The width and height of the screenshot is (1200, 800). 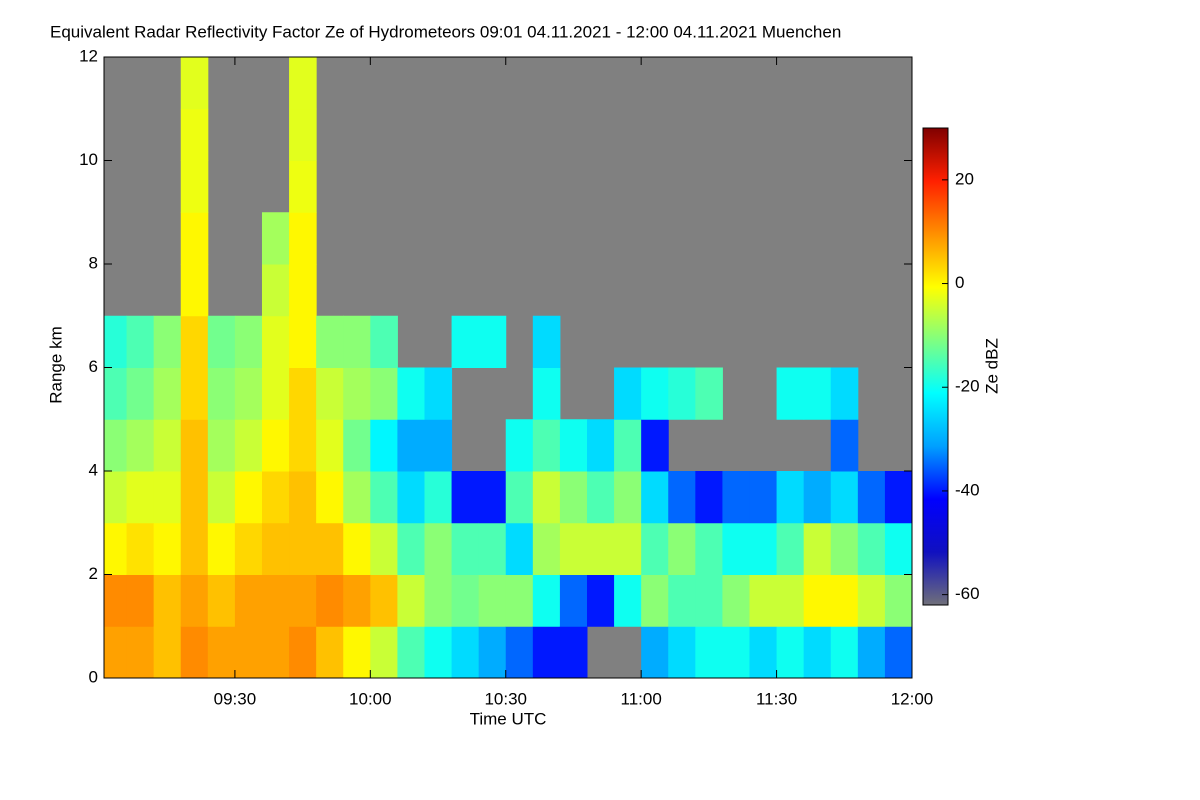 What do you see at coordinates (93, 469) in the screenshot?
I see `y-tick-label: 4` at bounding box center [93, 469].